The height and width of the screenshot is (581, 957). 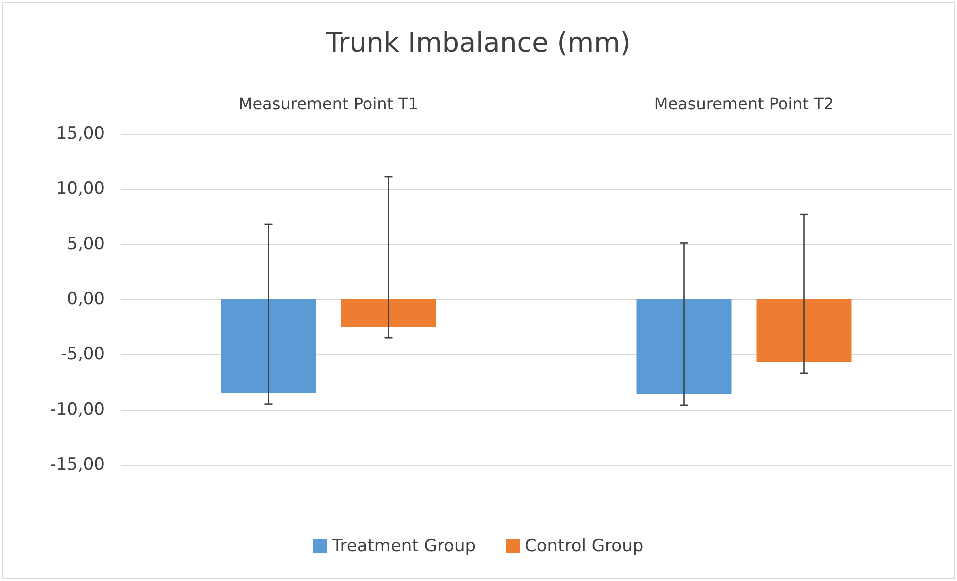 What do you see at coordinates (77, 465) in the screenshot?
I see `y-tick-label: -15,00` at bounding box center [77, 465].